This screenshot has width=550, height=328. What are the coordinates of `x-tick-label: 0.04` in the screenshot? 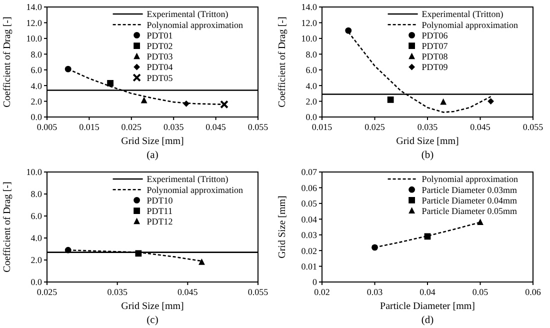 It's located at (428, 292).